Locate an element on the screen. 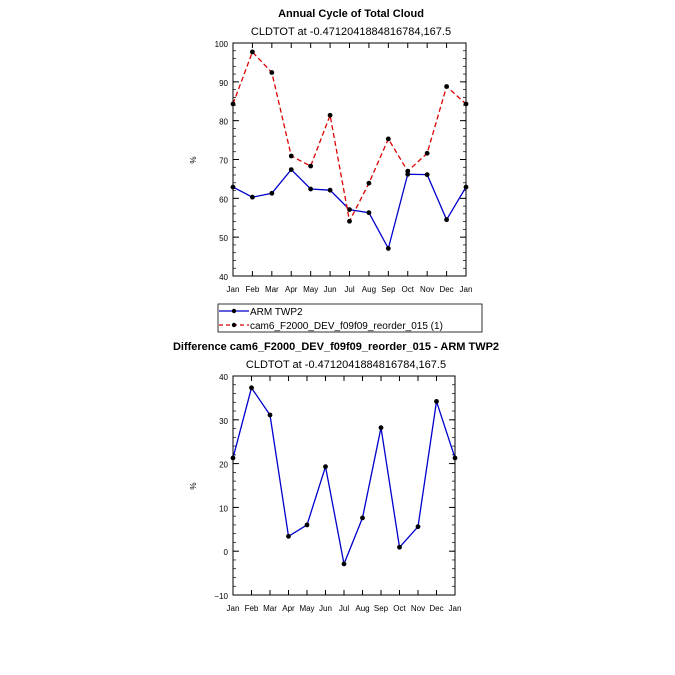  chart1-xtick-label: May is located at coordinates (310, 289).